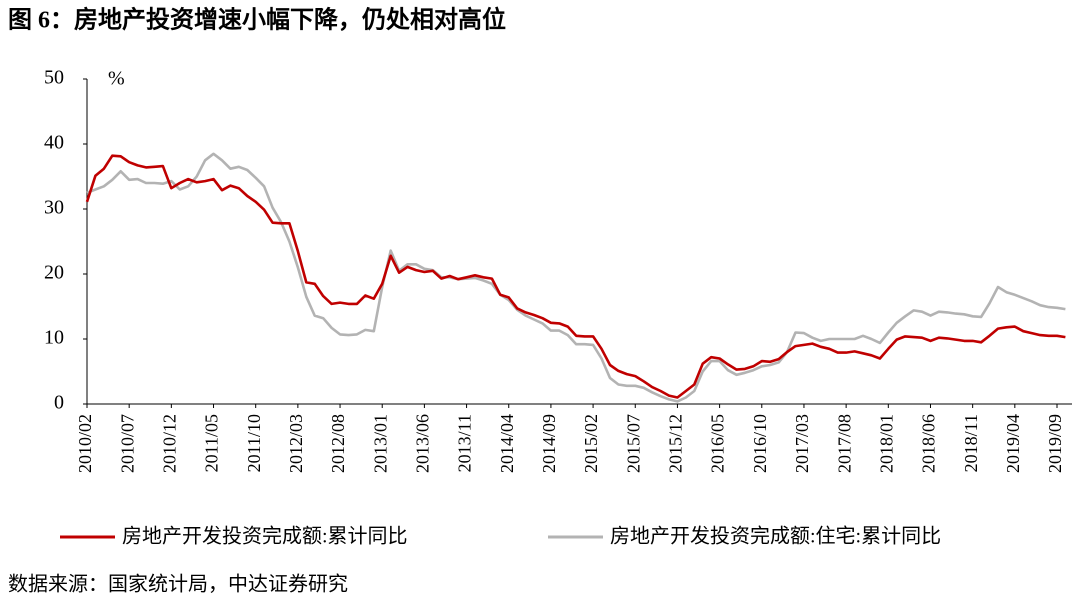  I want to click on x-tick-label: 2010/02, so click(85, 443).